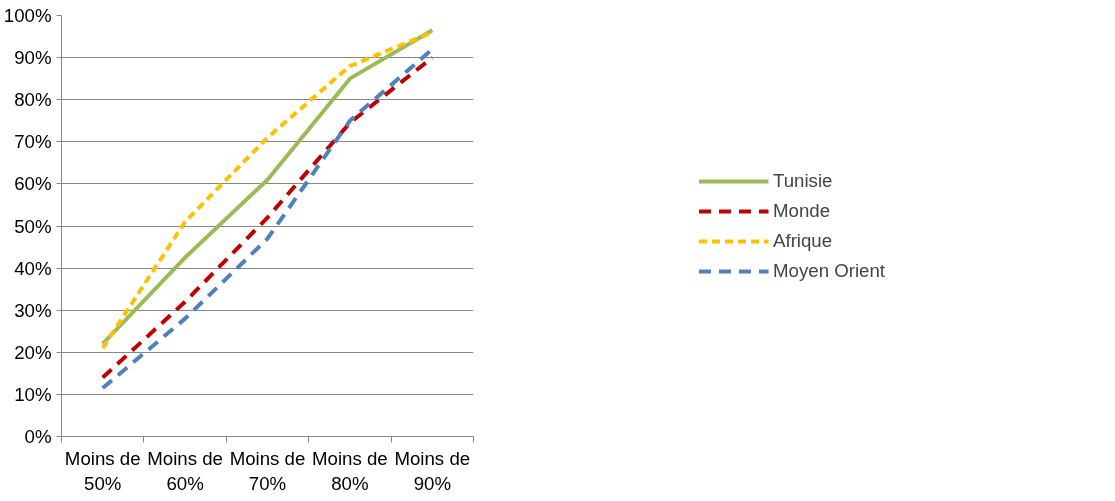  What do you see at coordinates (350, 470) in the screenshot?
I see `x-tick-label: Moins de 80%` at bounding box center [350, 470].